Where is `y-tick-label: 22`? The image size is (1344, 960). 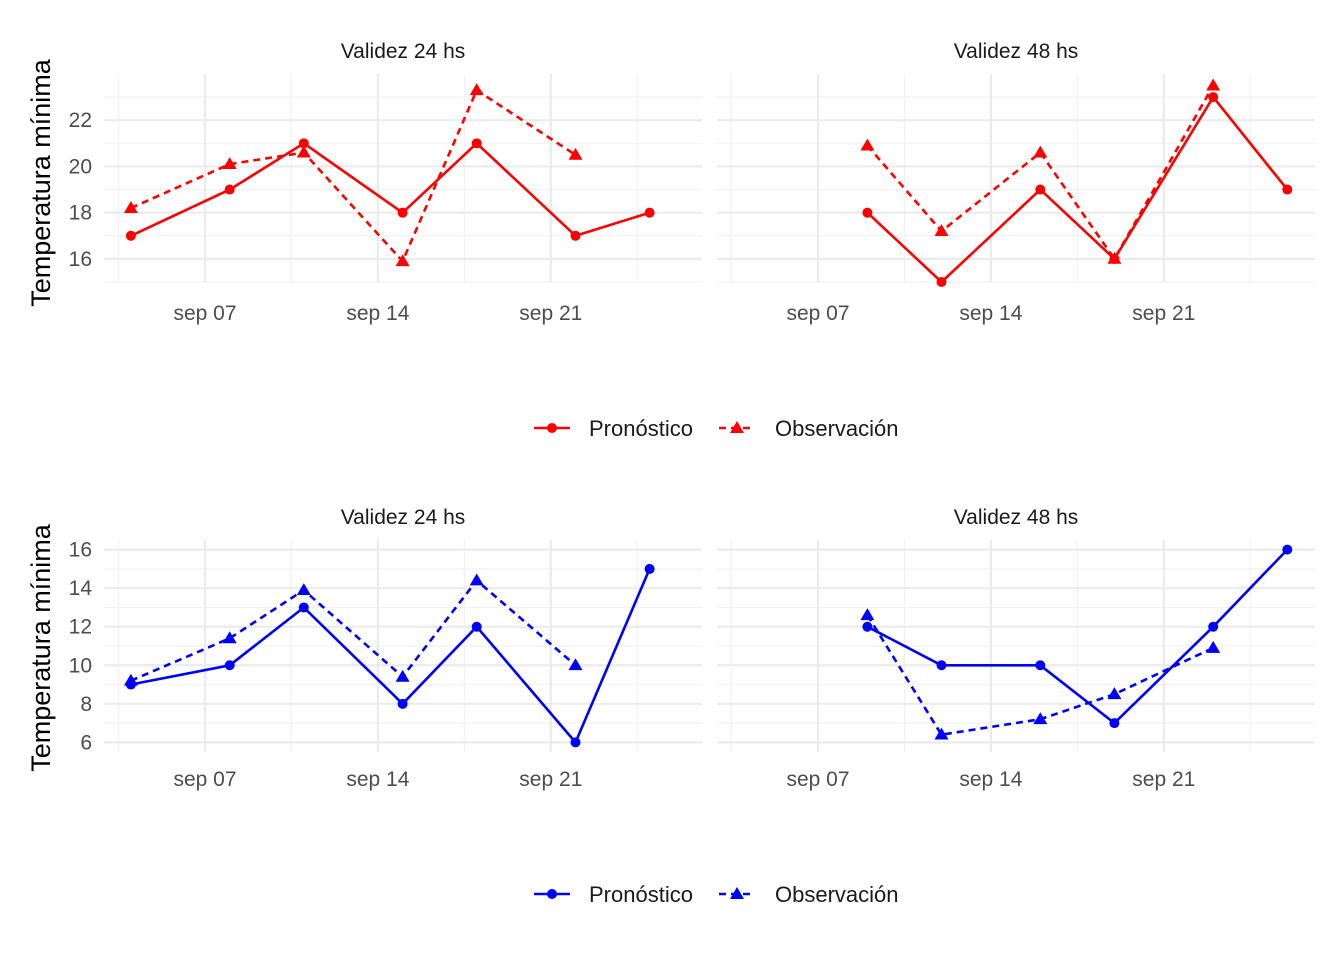 y-tick-label: 22 is located at coordinates (80, 120).